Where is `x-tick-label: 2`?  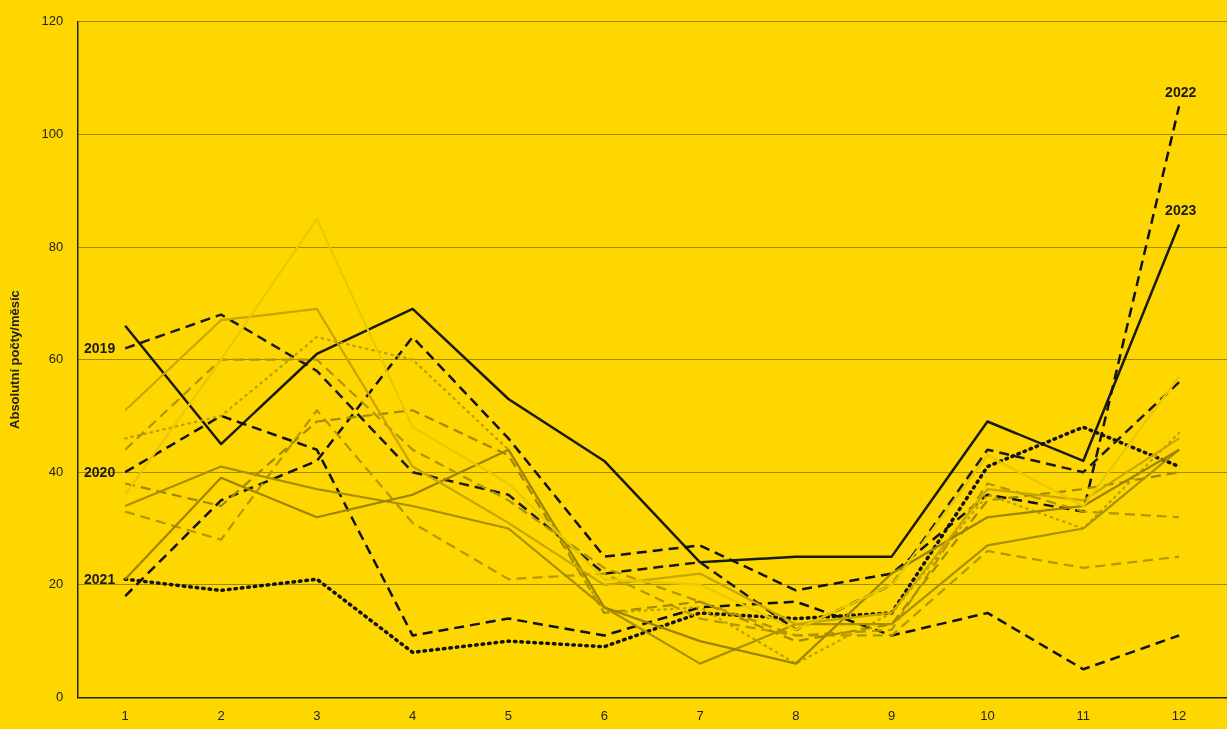 x-tick-label: 2 is located at coordinates (221, 715).